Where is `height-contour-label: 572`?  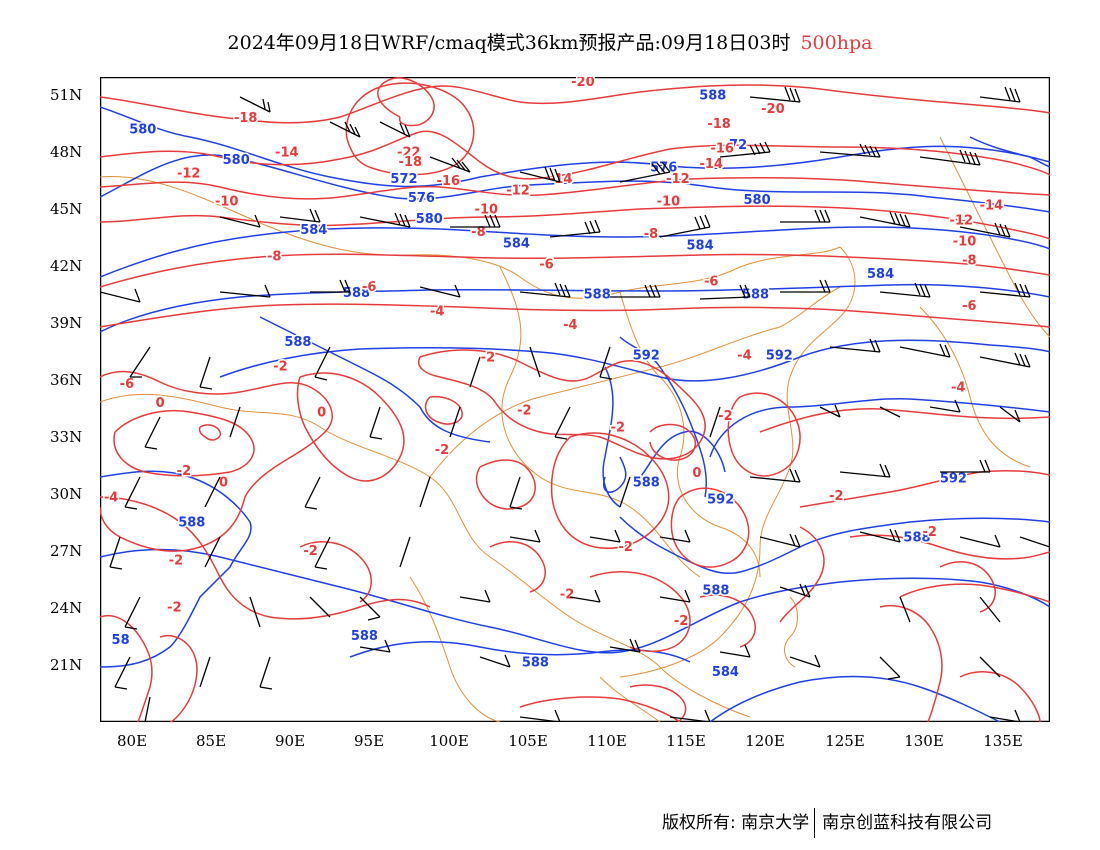
height-contour-label: 572 is located at coordinates (403, 179).